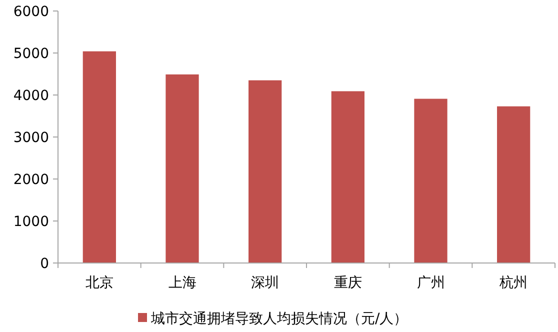 This screenshot has height=332, width=558. Describe the element at coordinates (31, 54) in the screenshot. I see `y-tick-label: 5000` at that location.